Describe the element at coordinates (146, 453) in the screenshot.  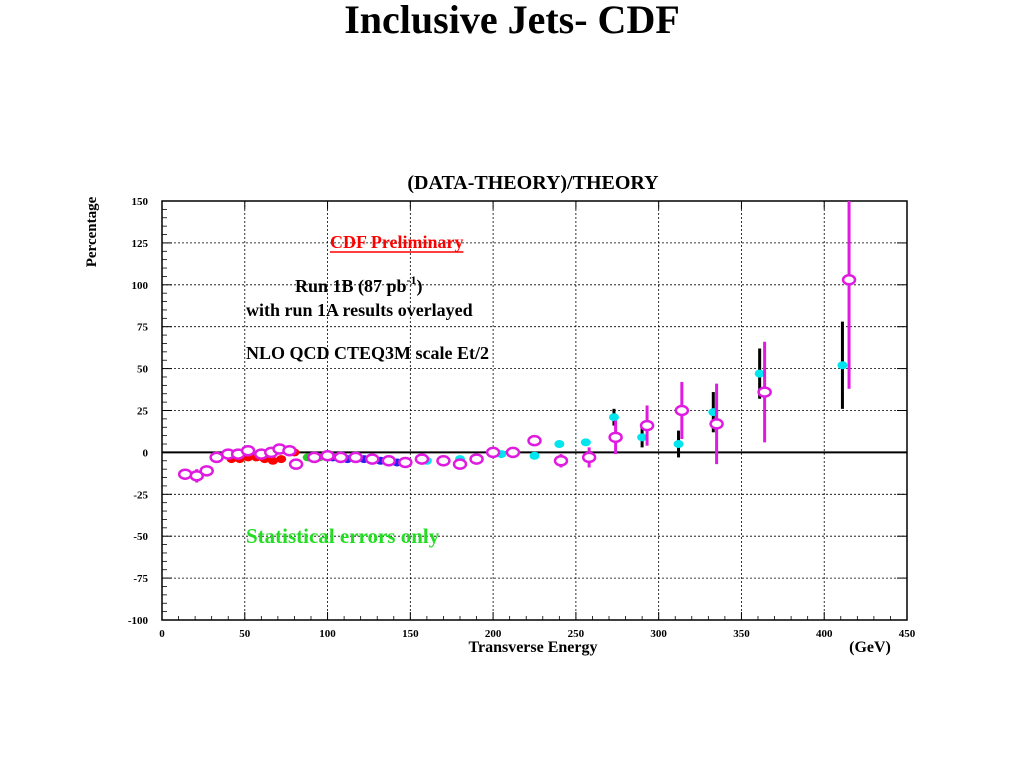
I see `y-tick-label: 0` at that location.